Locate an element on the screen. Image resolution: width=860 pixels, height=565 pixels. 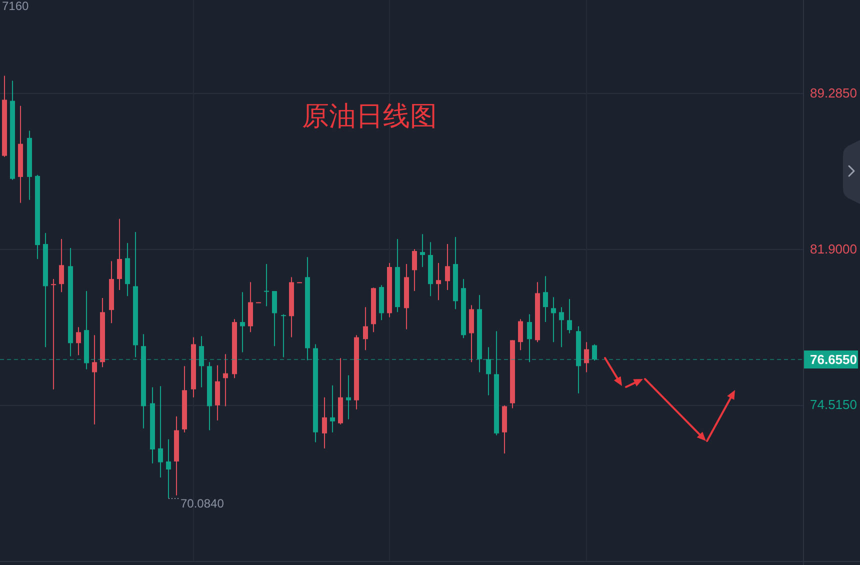
ref-line-label: 76.6550 is located at coordinates (833, 359).